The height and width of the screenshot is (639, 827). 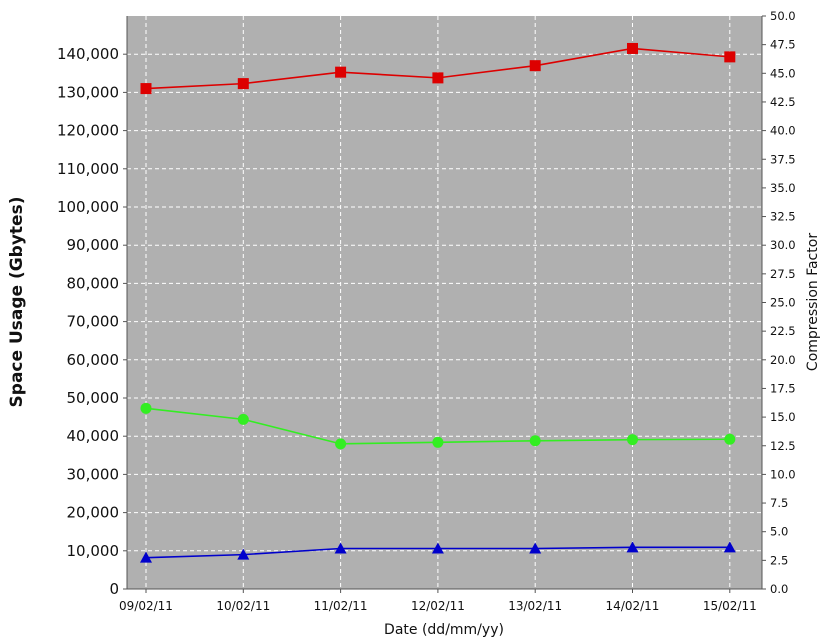 I want to click on x-tick-label: 11/02/11, so click(x=341, y=606).